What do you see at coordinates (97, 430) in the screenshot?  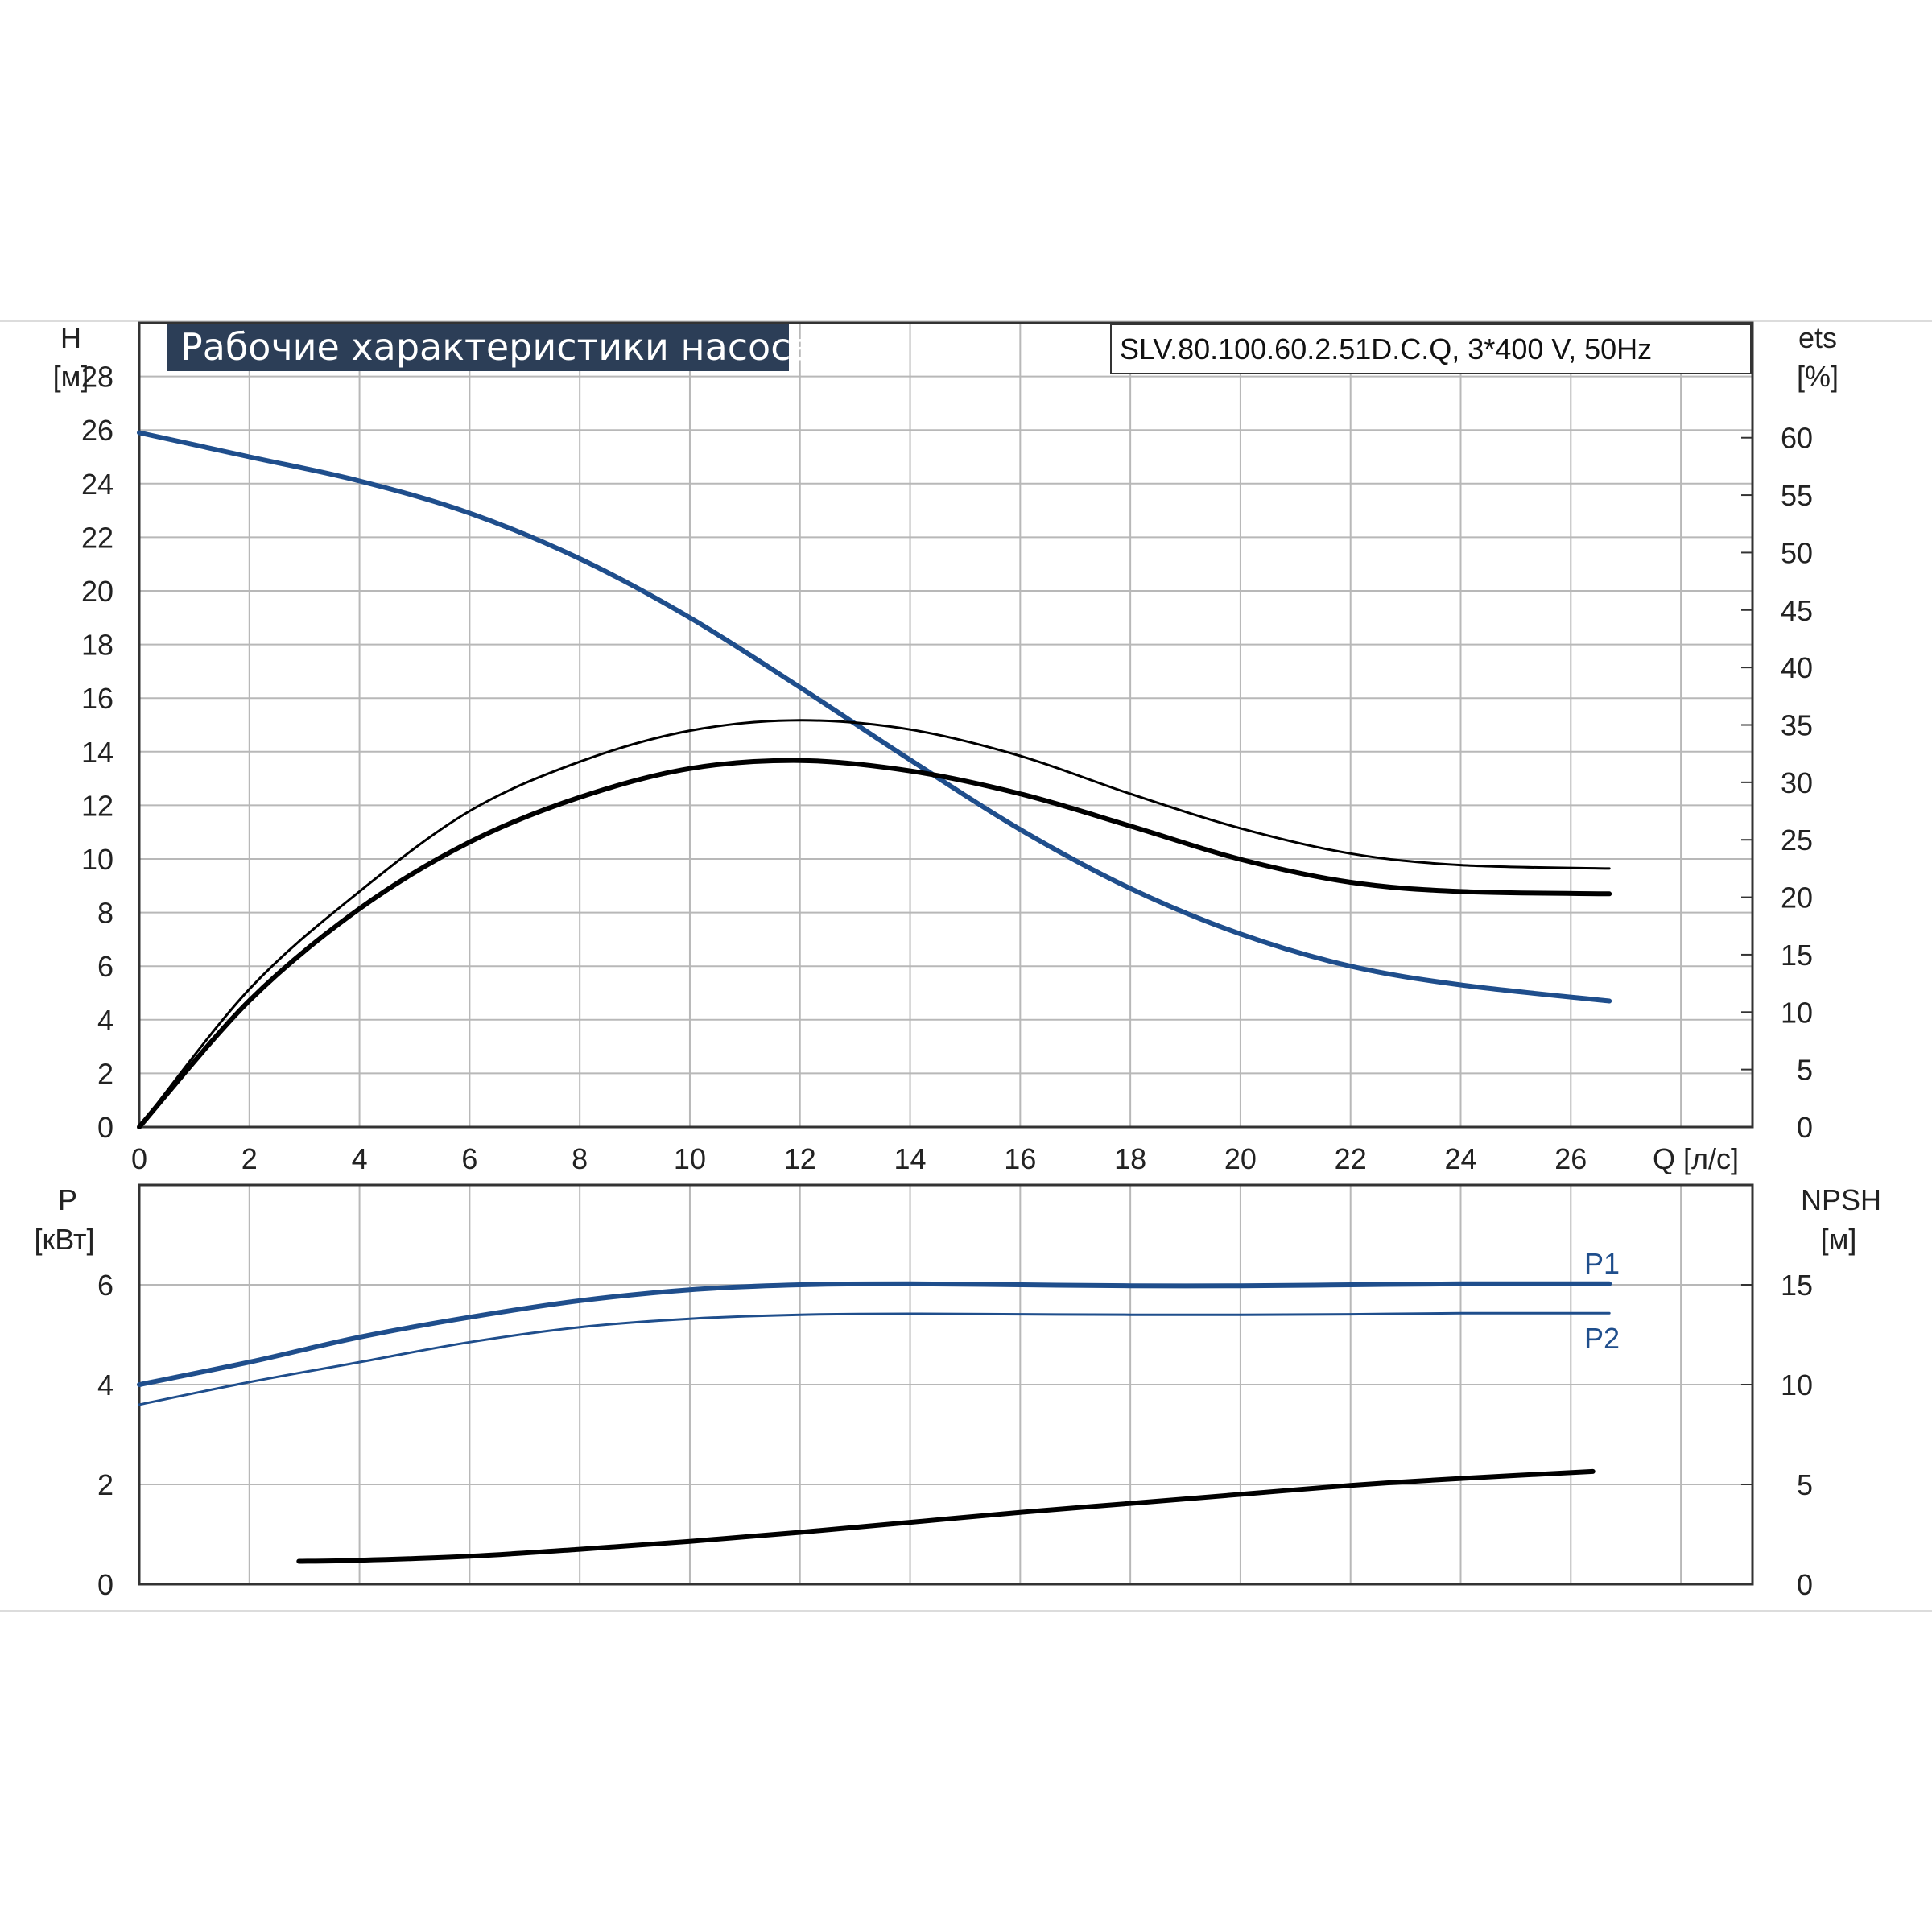 I see `head-tick-label: 26` at bounding box center [97, 430].